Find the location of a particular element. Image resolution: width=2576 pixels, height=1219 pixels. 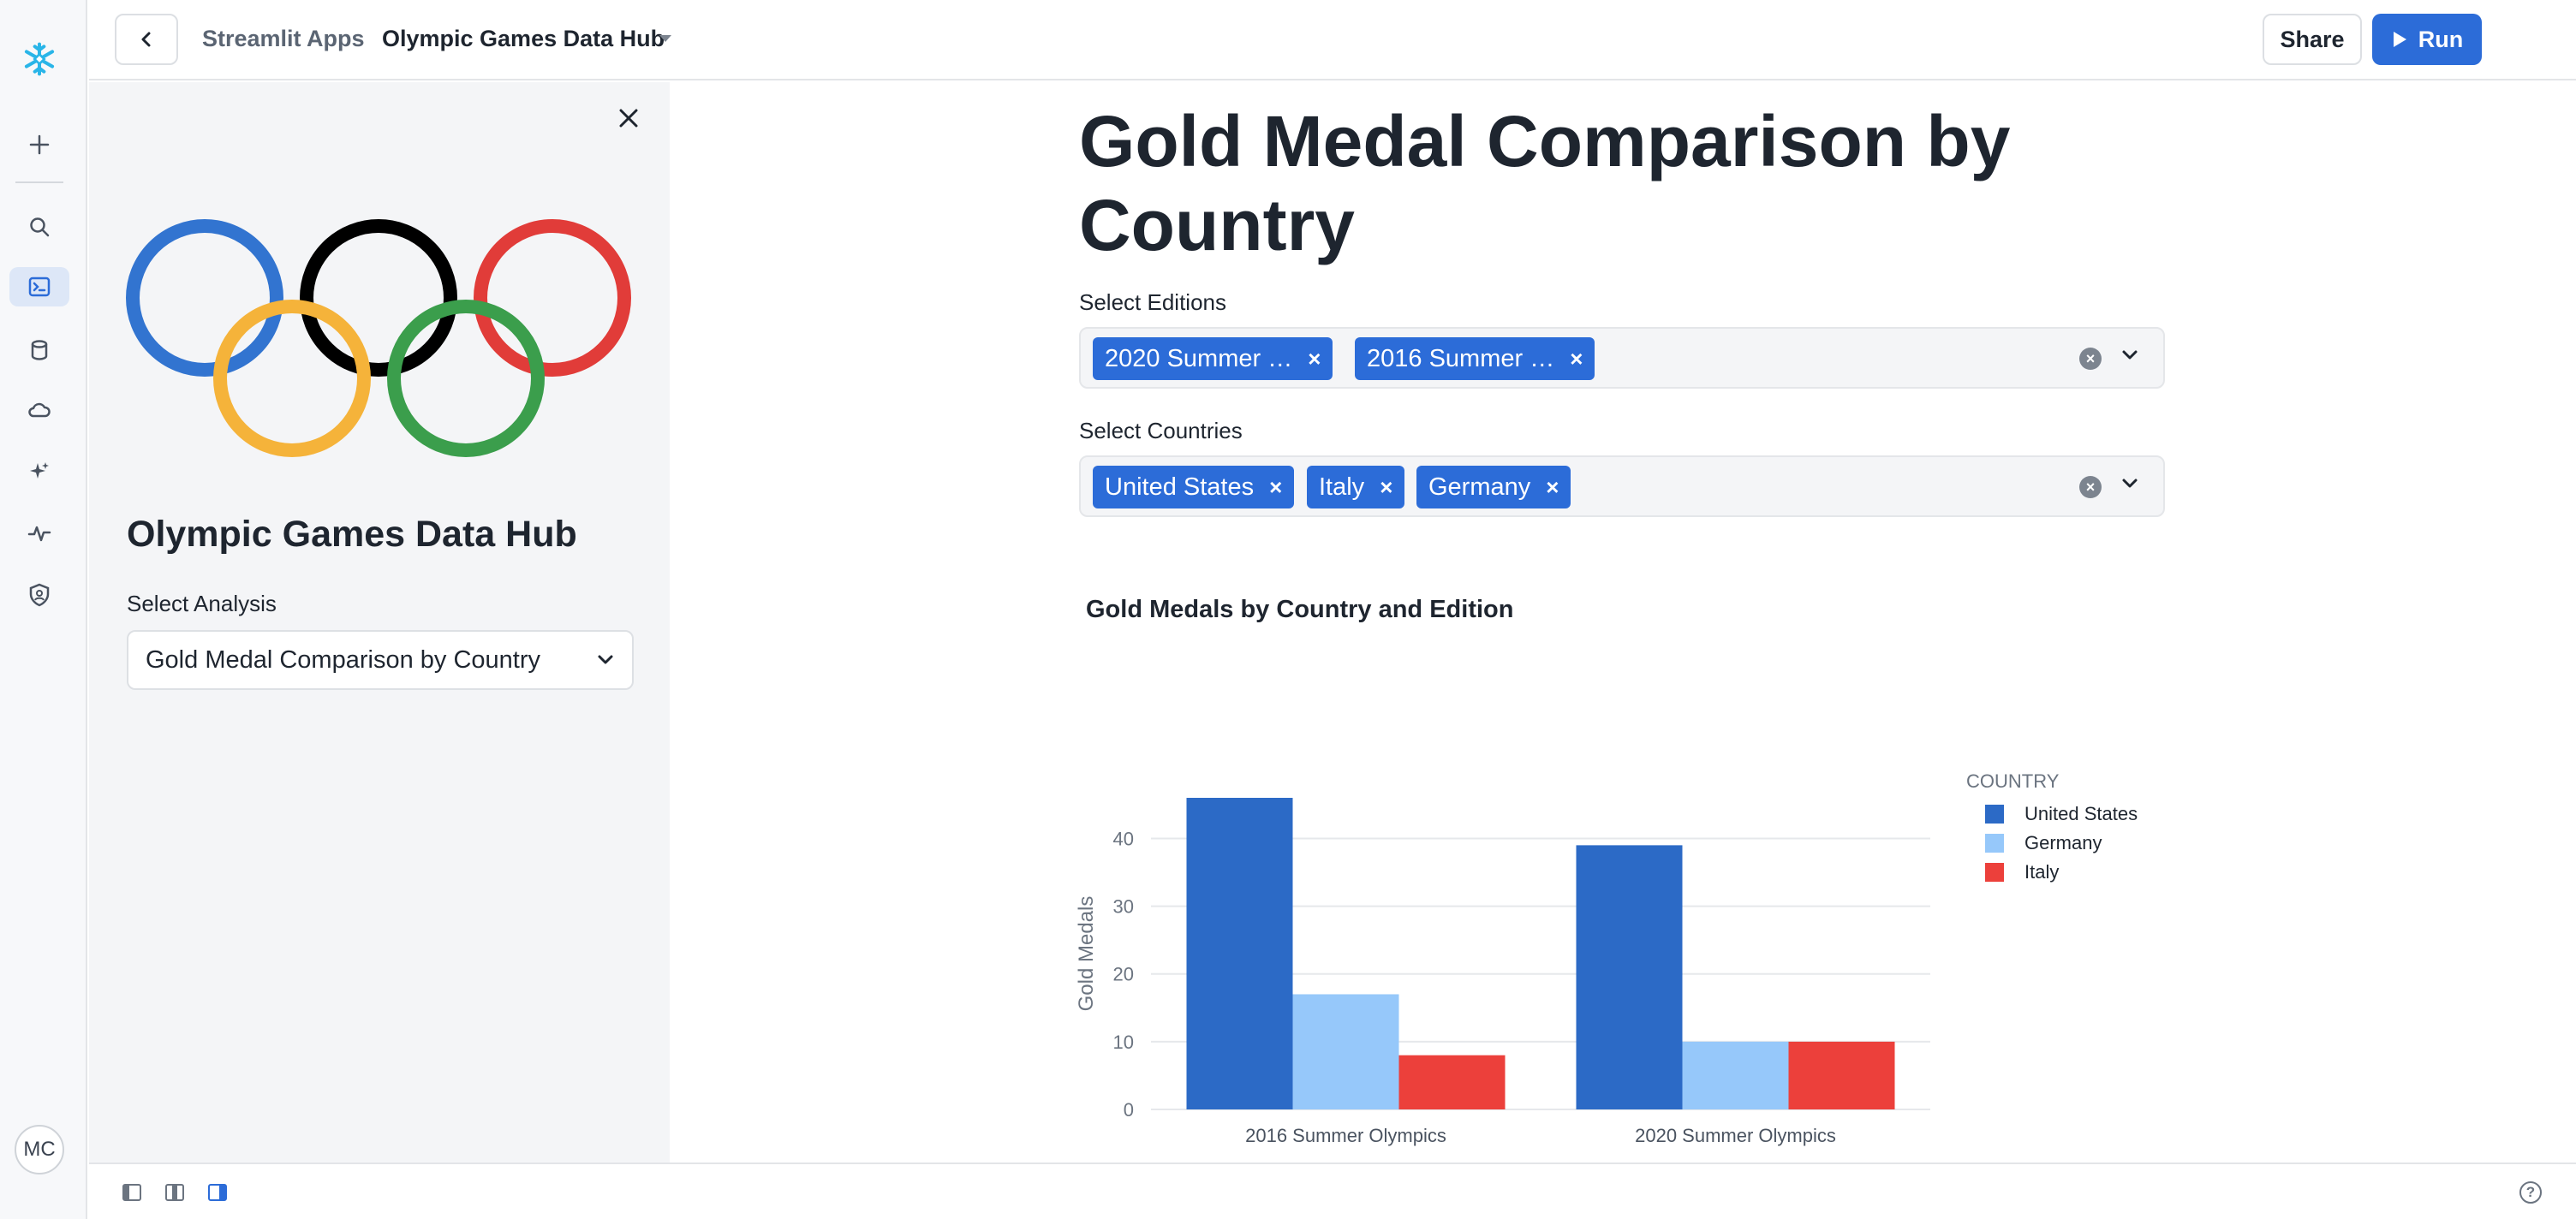

select-analysis-value: Gold Medal Comparison by Country is located at coordinates (343, 659).